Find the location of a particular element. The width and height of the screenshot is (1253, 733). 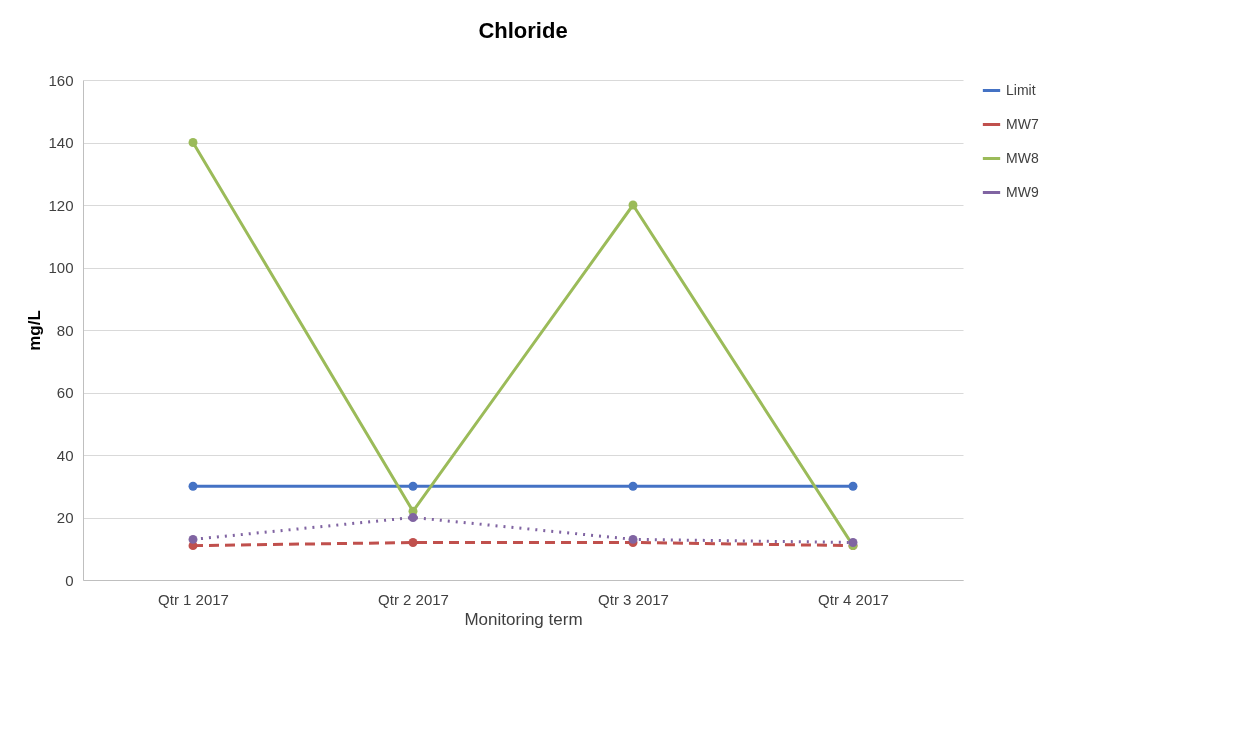

x-axis-title: Monitoring term is located at coordinates (523, 619).